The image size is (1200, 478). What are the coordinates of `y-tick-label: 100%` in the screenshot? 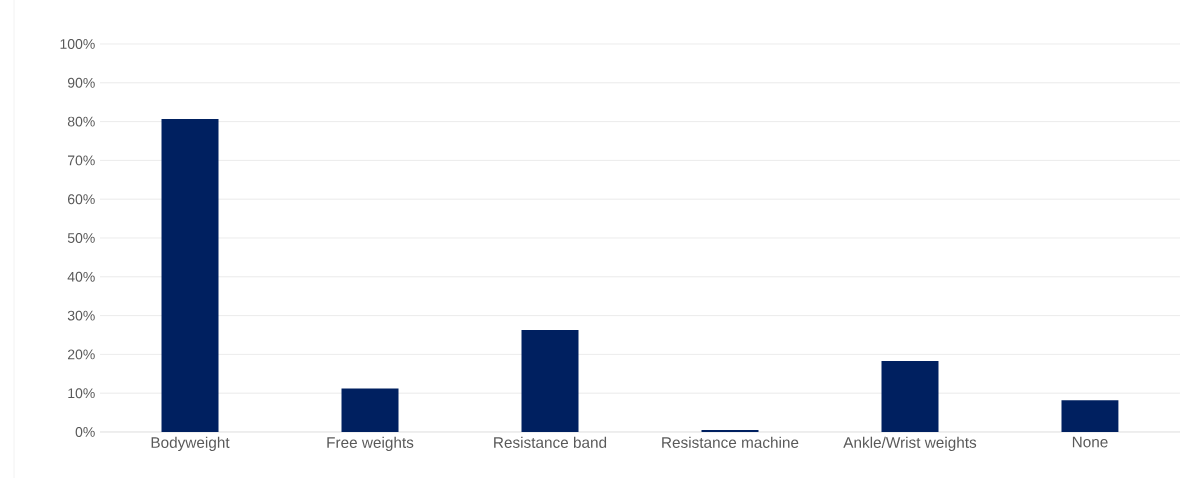 It's located at (77, 44).